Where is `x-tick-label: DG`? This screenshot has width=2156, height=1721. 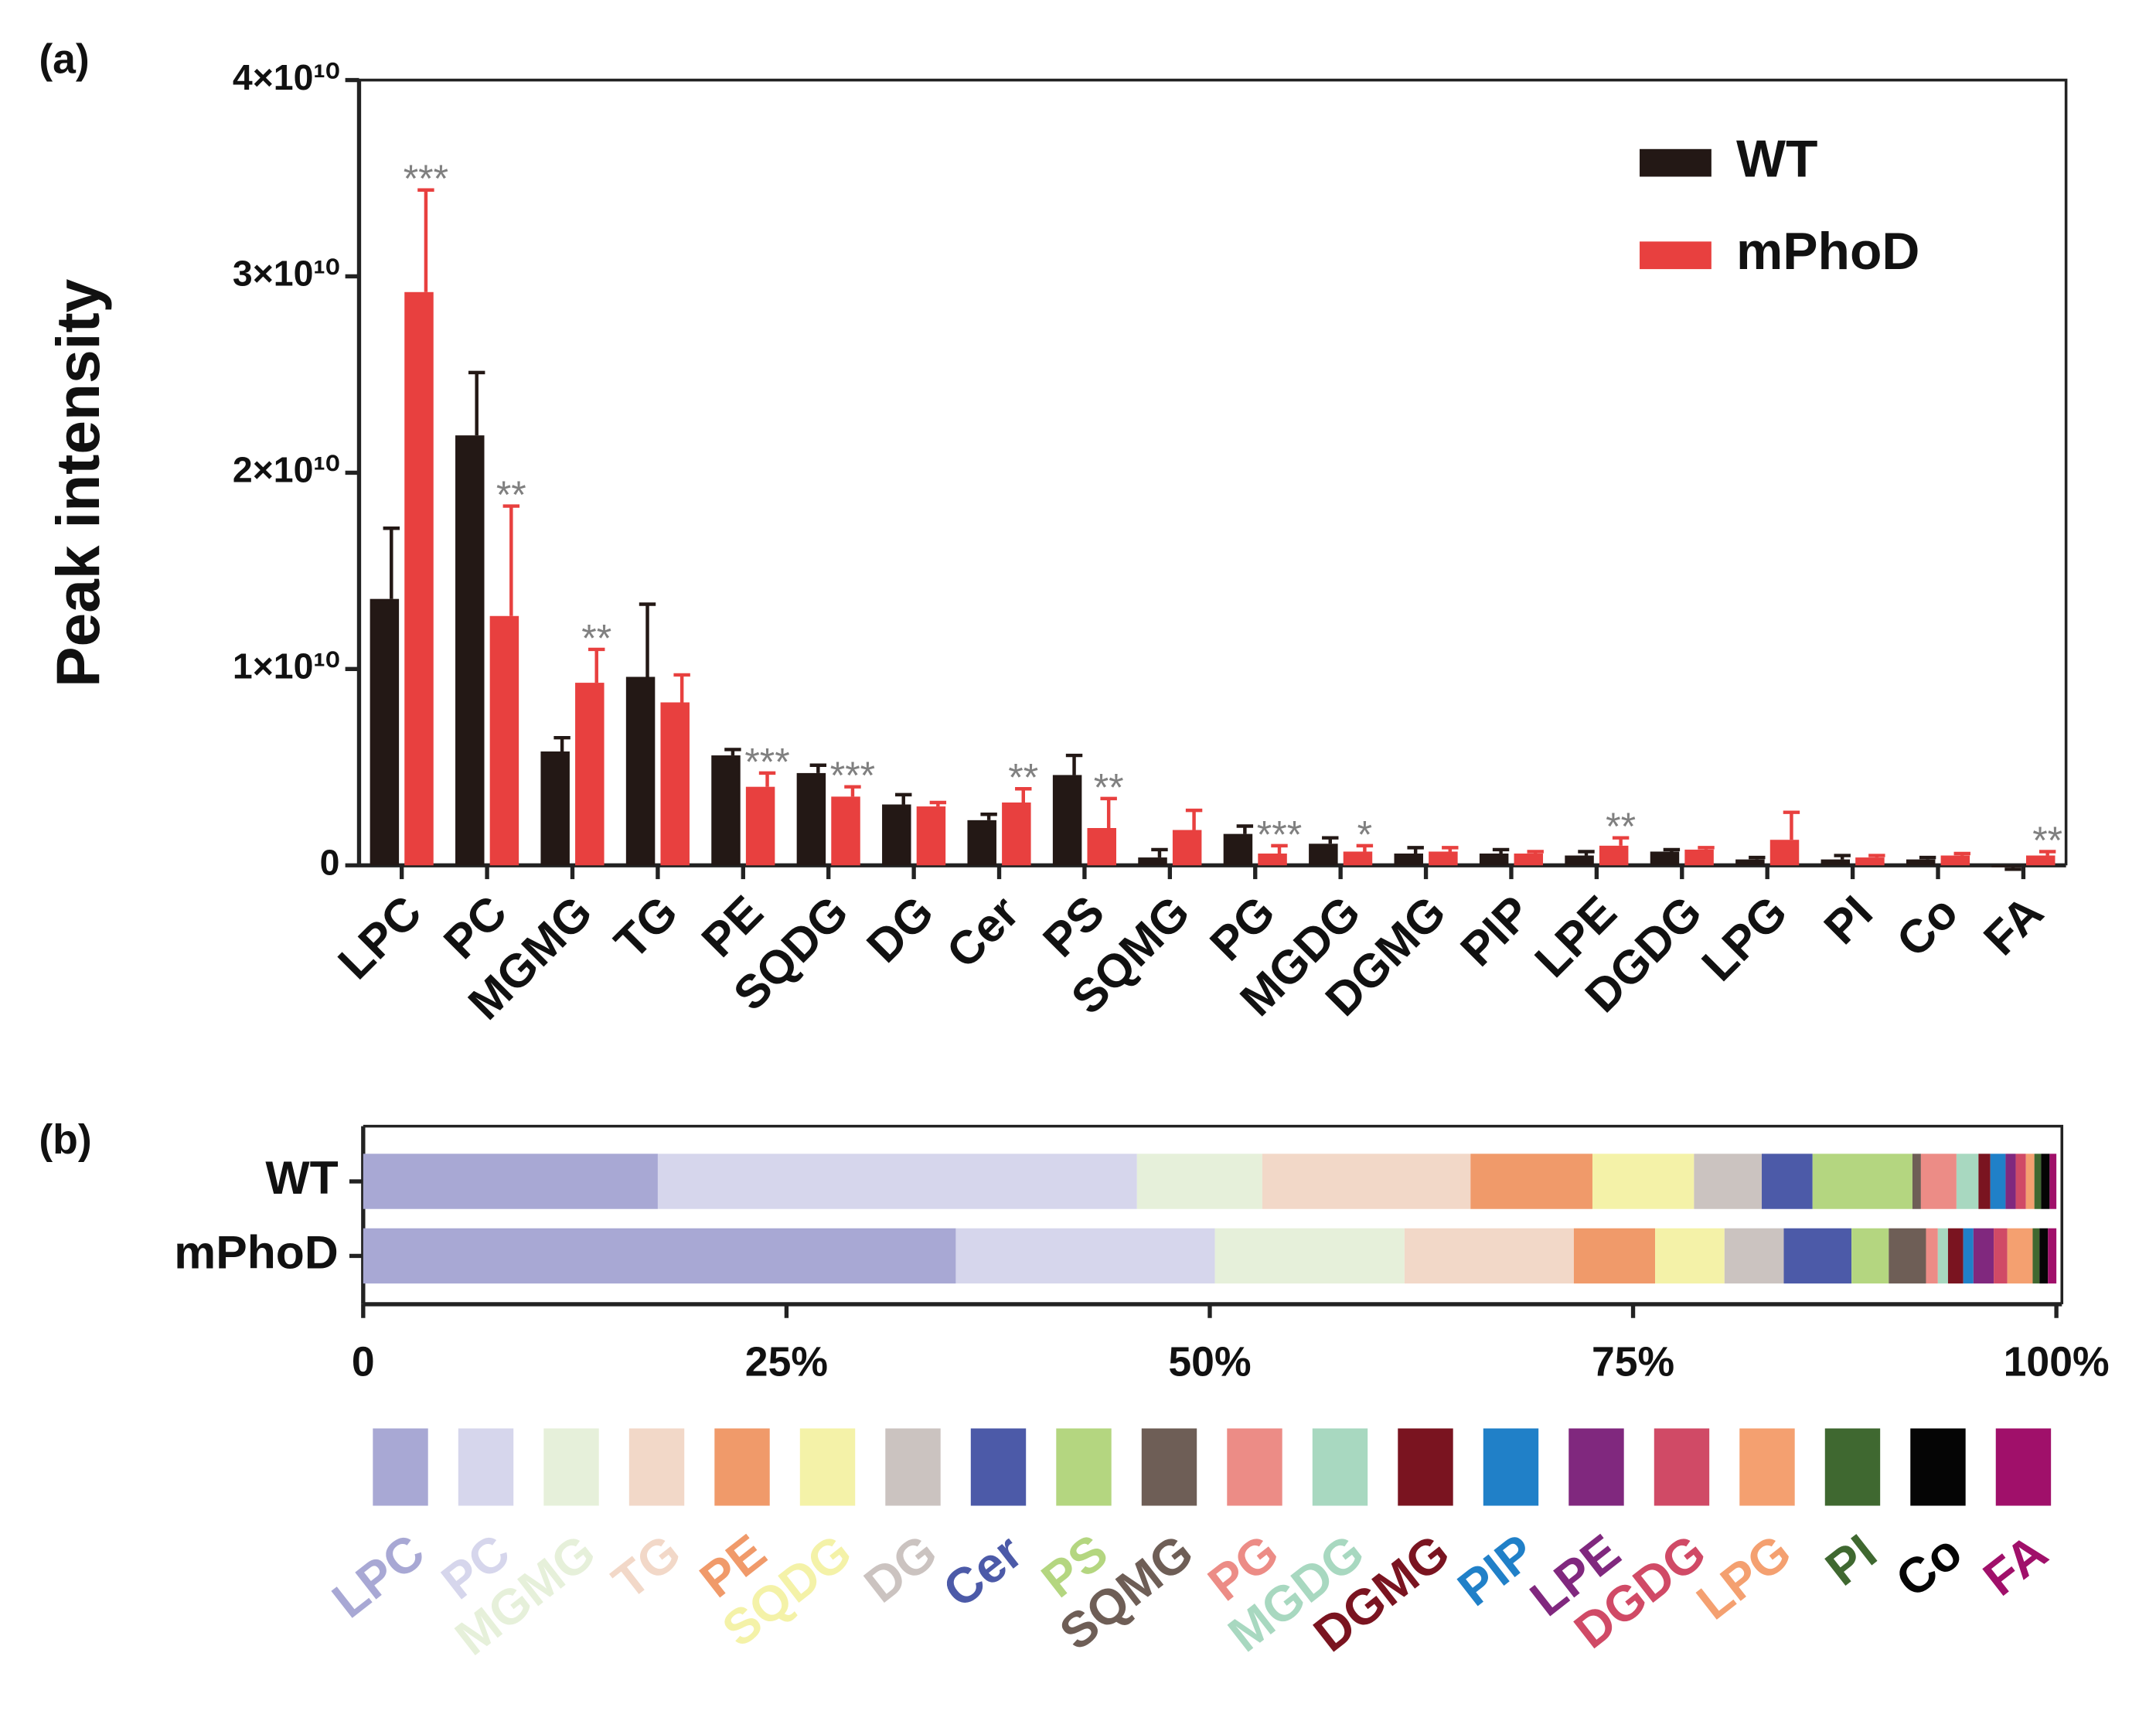 x-tick-label: DG is located at coordinates (900, 928).